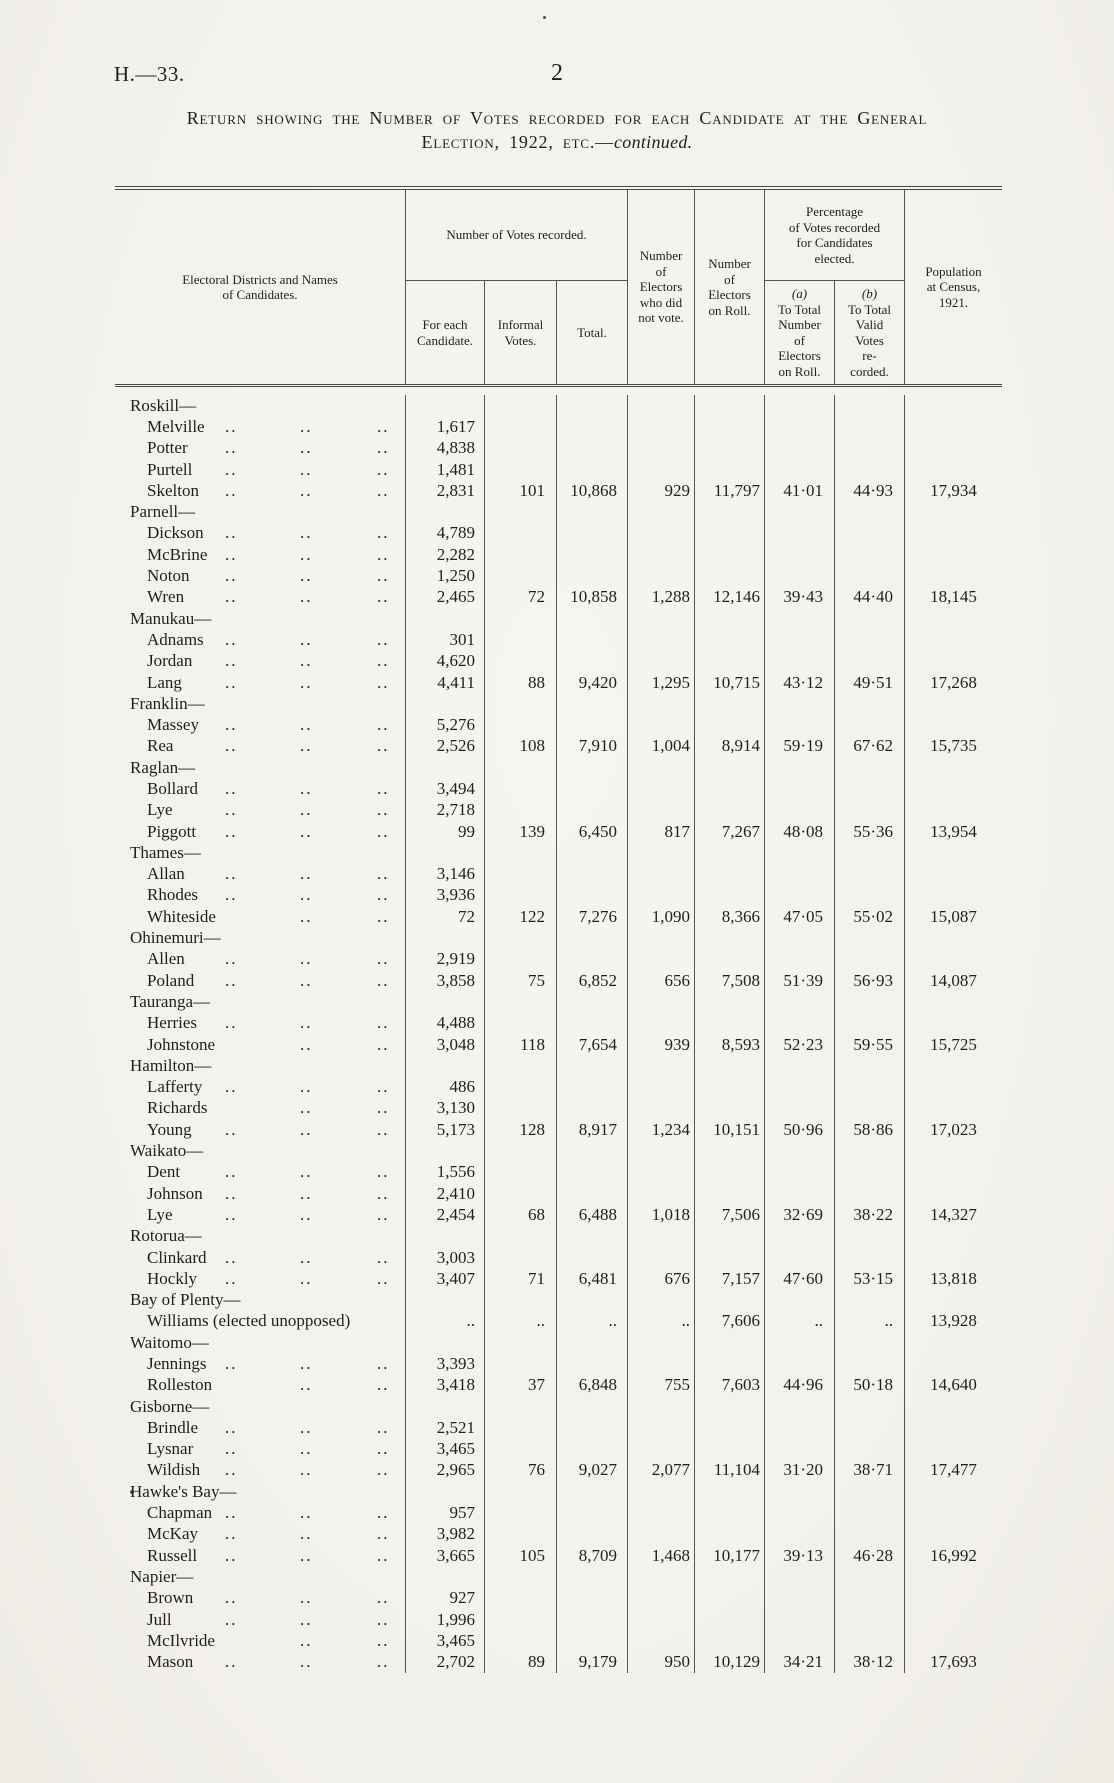 Image resolution: width=1114 pixels, height=1783 pixels. Describe the element at coordinates (170, 1662) in the screenshot. I see `candidate-name: Mason` at that location.